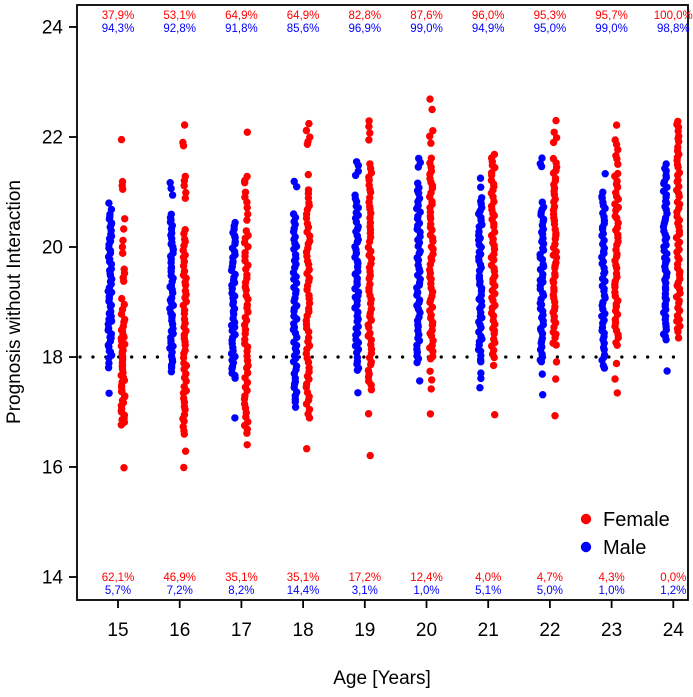 The width and height of the screenshot is (693, 697). What do you see at coordinates (241, 591) in the screenshot?
I see `pct-below-male-17: 8,2%` at bounding box center [241, 591].